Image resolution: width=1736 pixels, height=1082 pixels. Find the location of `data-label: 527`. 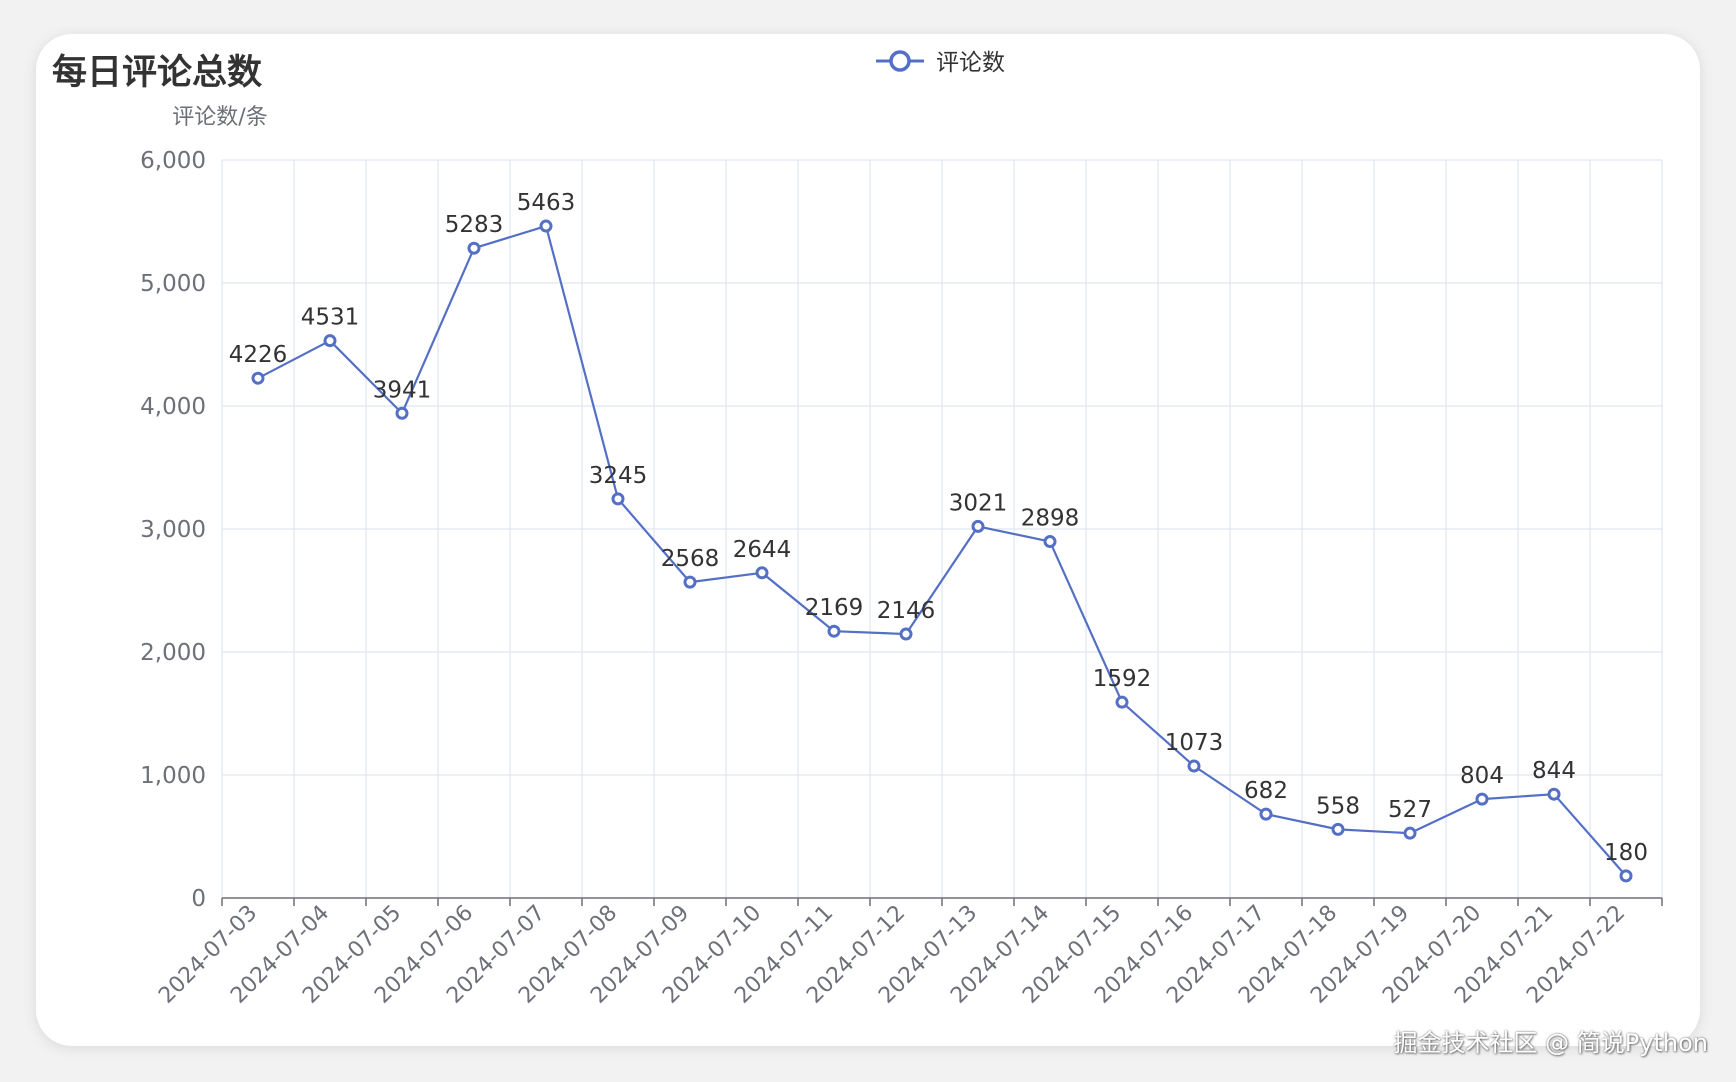

data-label: 527 is located at coordinates (1410, 810).